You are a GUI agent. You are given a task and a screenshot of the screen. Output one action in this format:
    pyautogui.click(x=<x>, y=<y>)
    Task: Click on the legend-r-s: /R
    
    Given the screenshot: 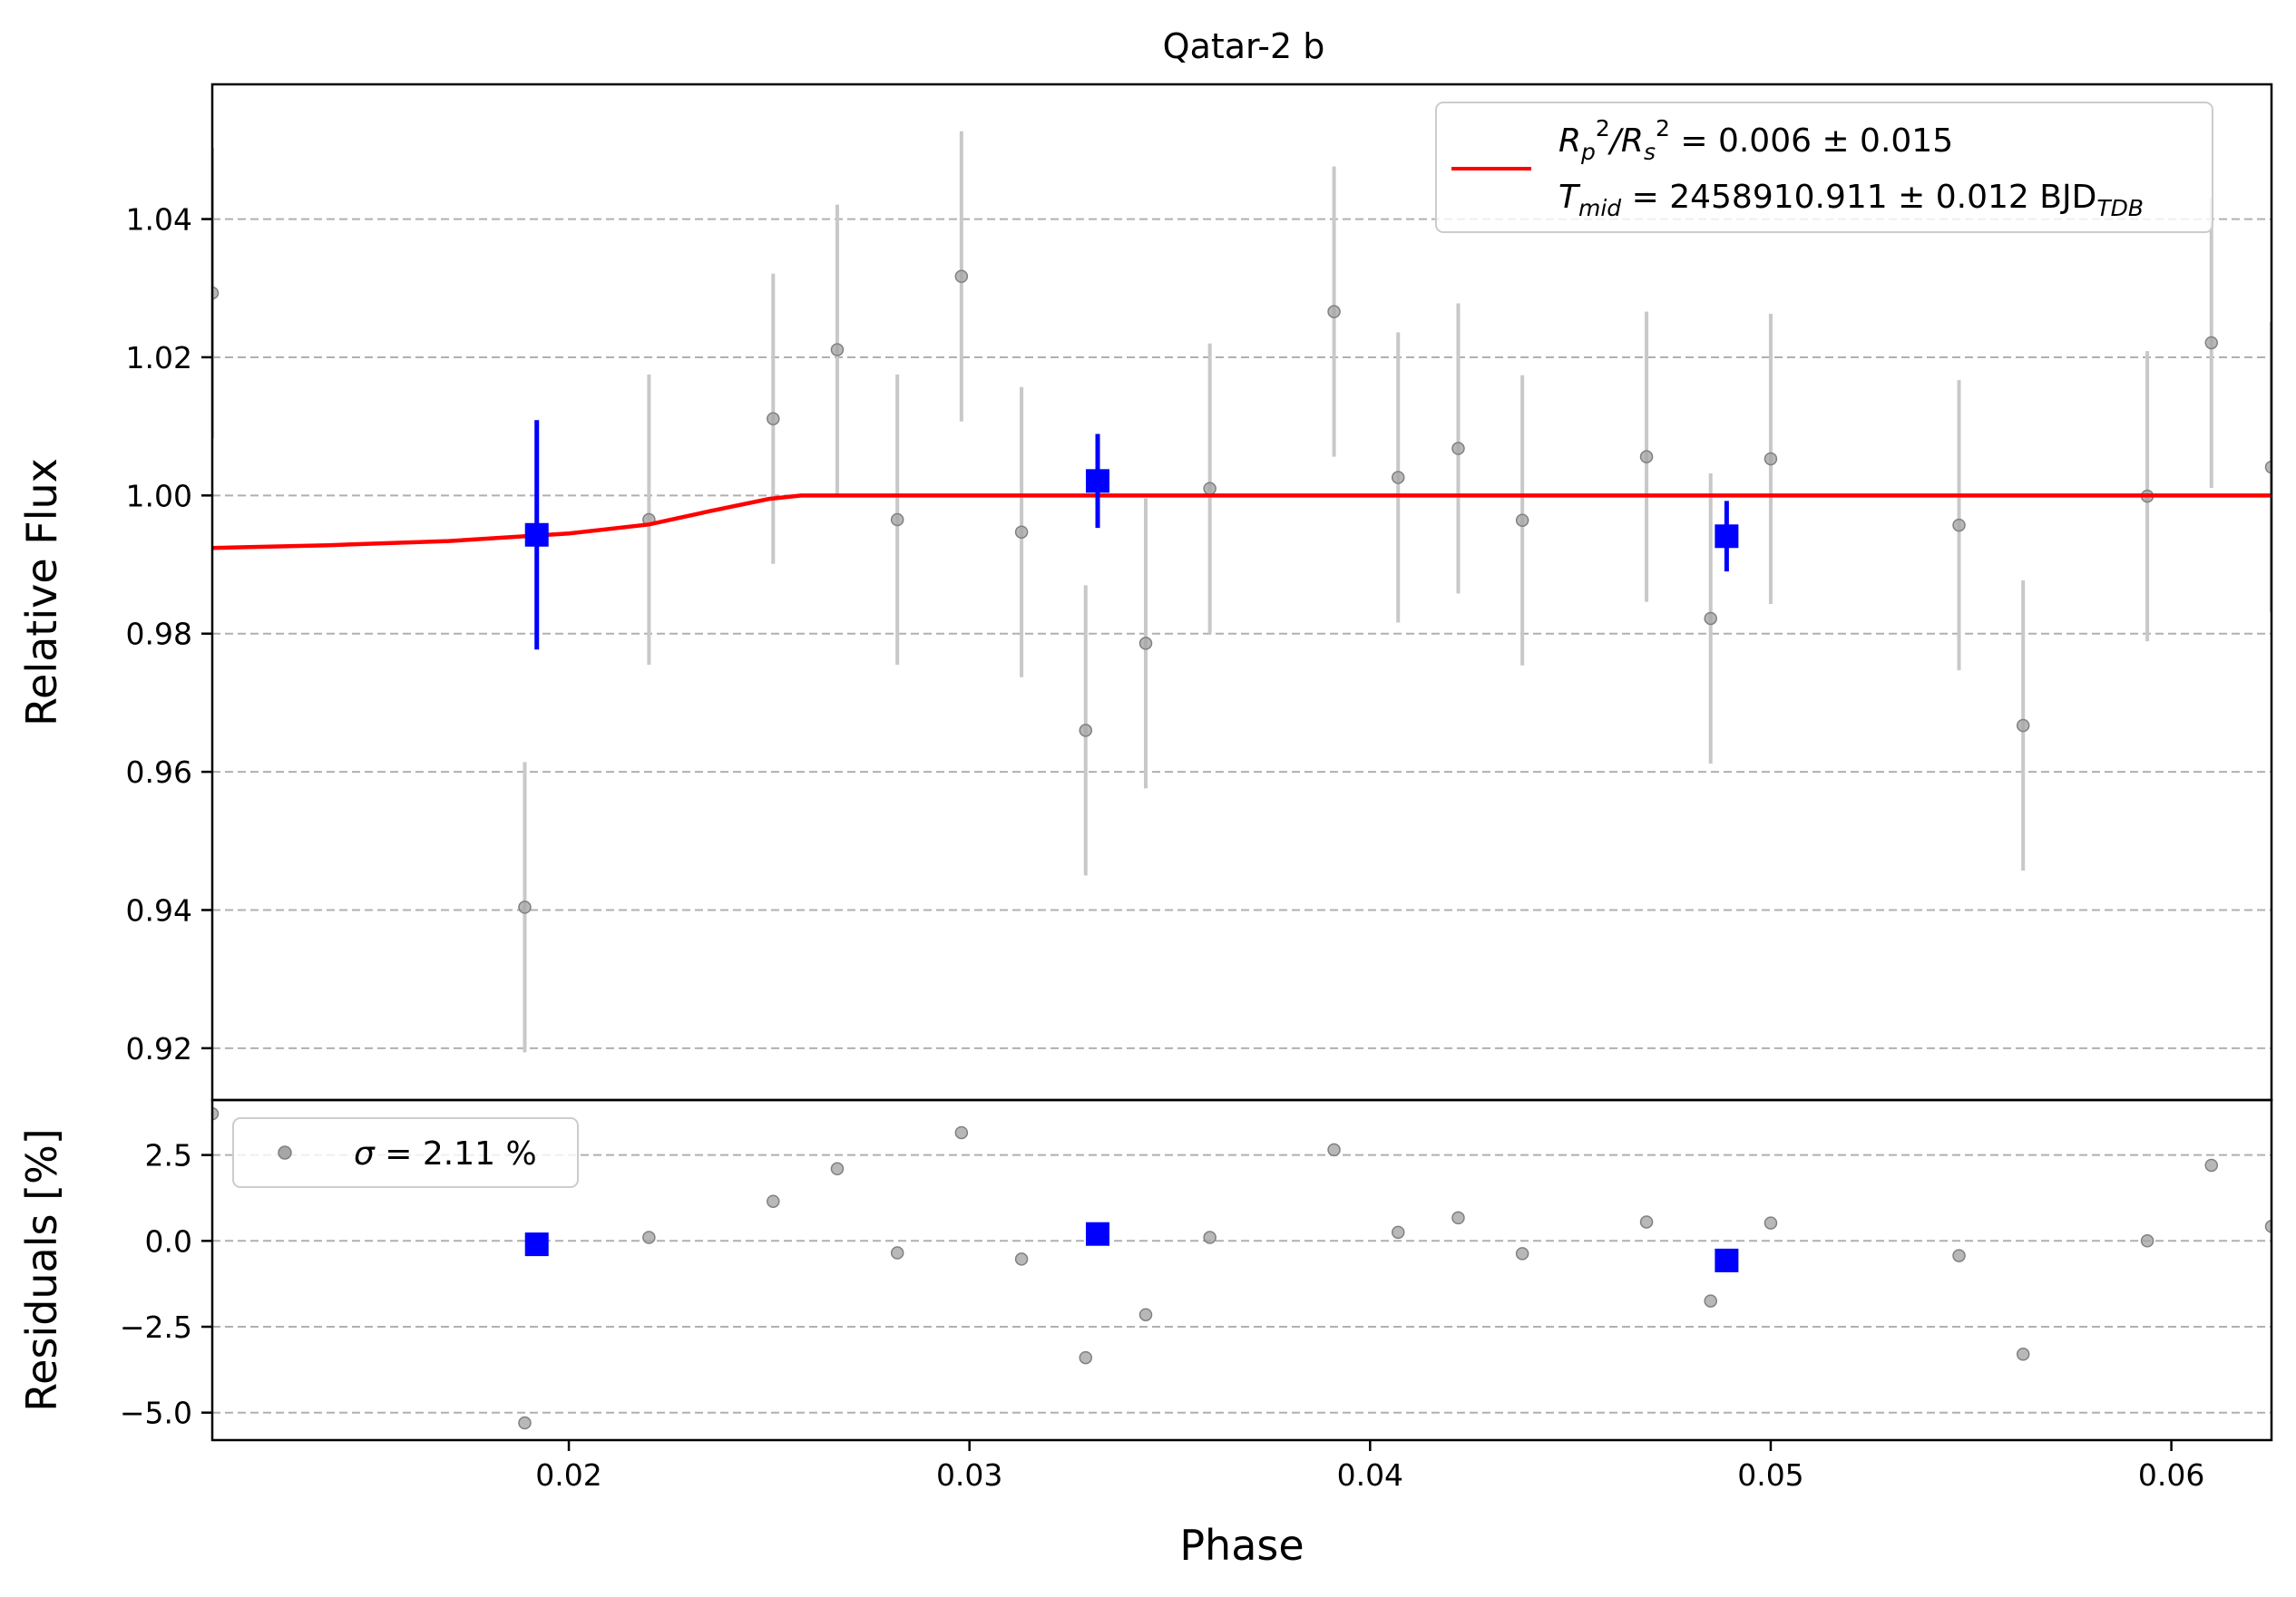 What is the action you would take?
    pyautogui.click(x=1626, y=141)
    